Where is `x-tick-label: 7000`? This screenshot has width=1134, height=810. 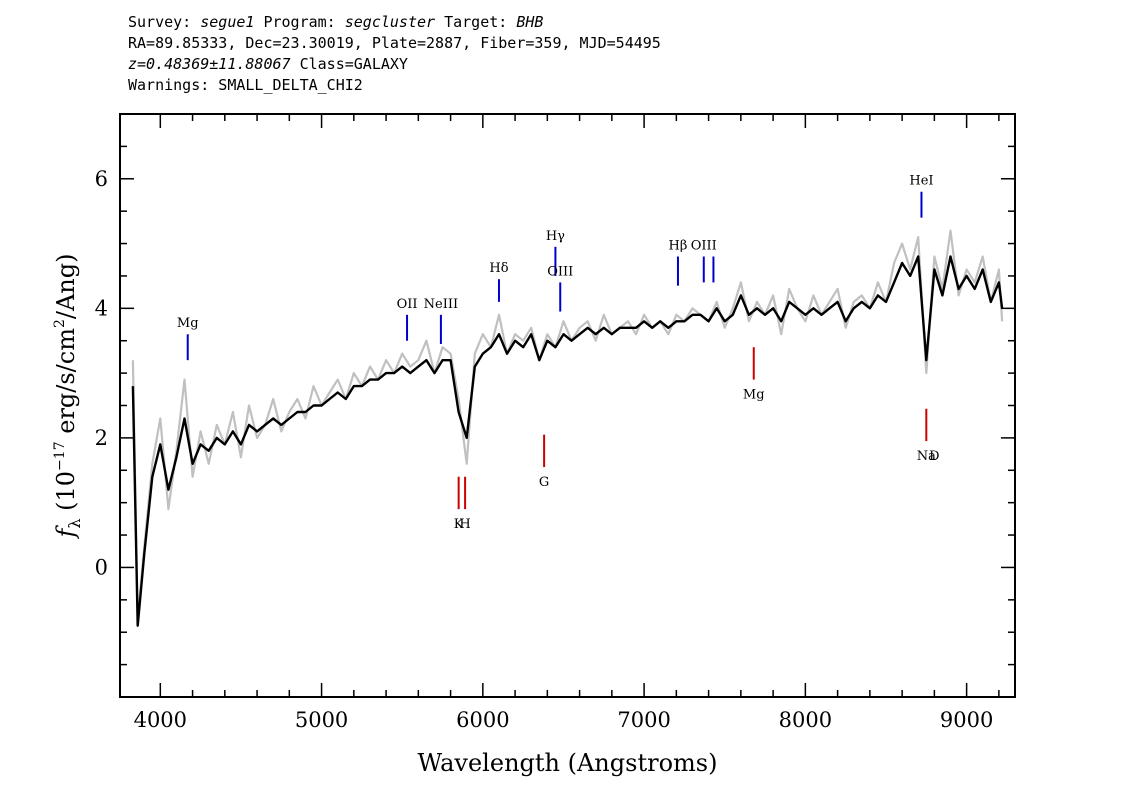
x-tick-label: 7000 is located at coordinates (643, 720).